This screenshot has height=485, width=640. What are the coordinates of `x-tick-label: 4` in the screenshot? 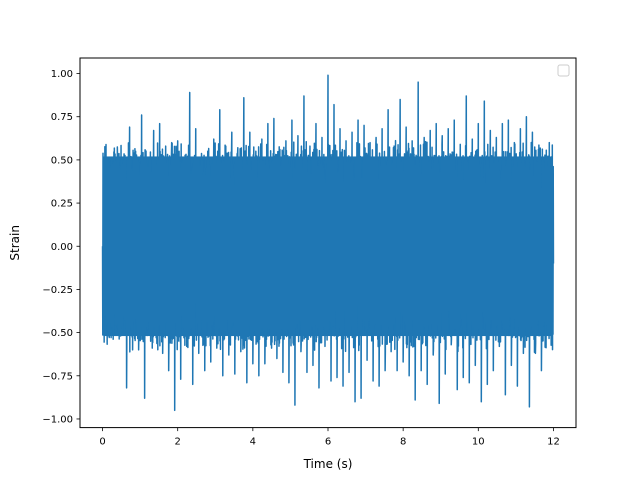 It's located at (253, 442).